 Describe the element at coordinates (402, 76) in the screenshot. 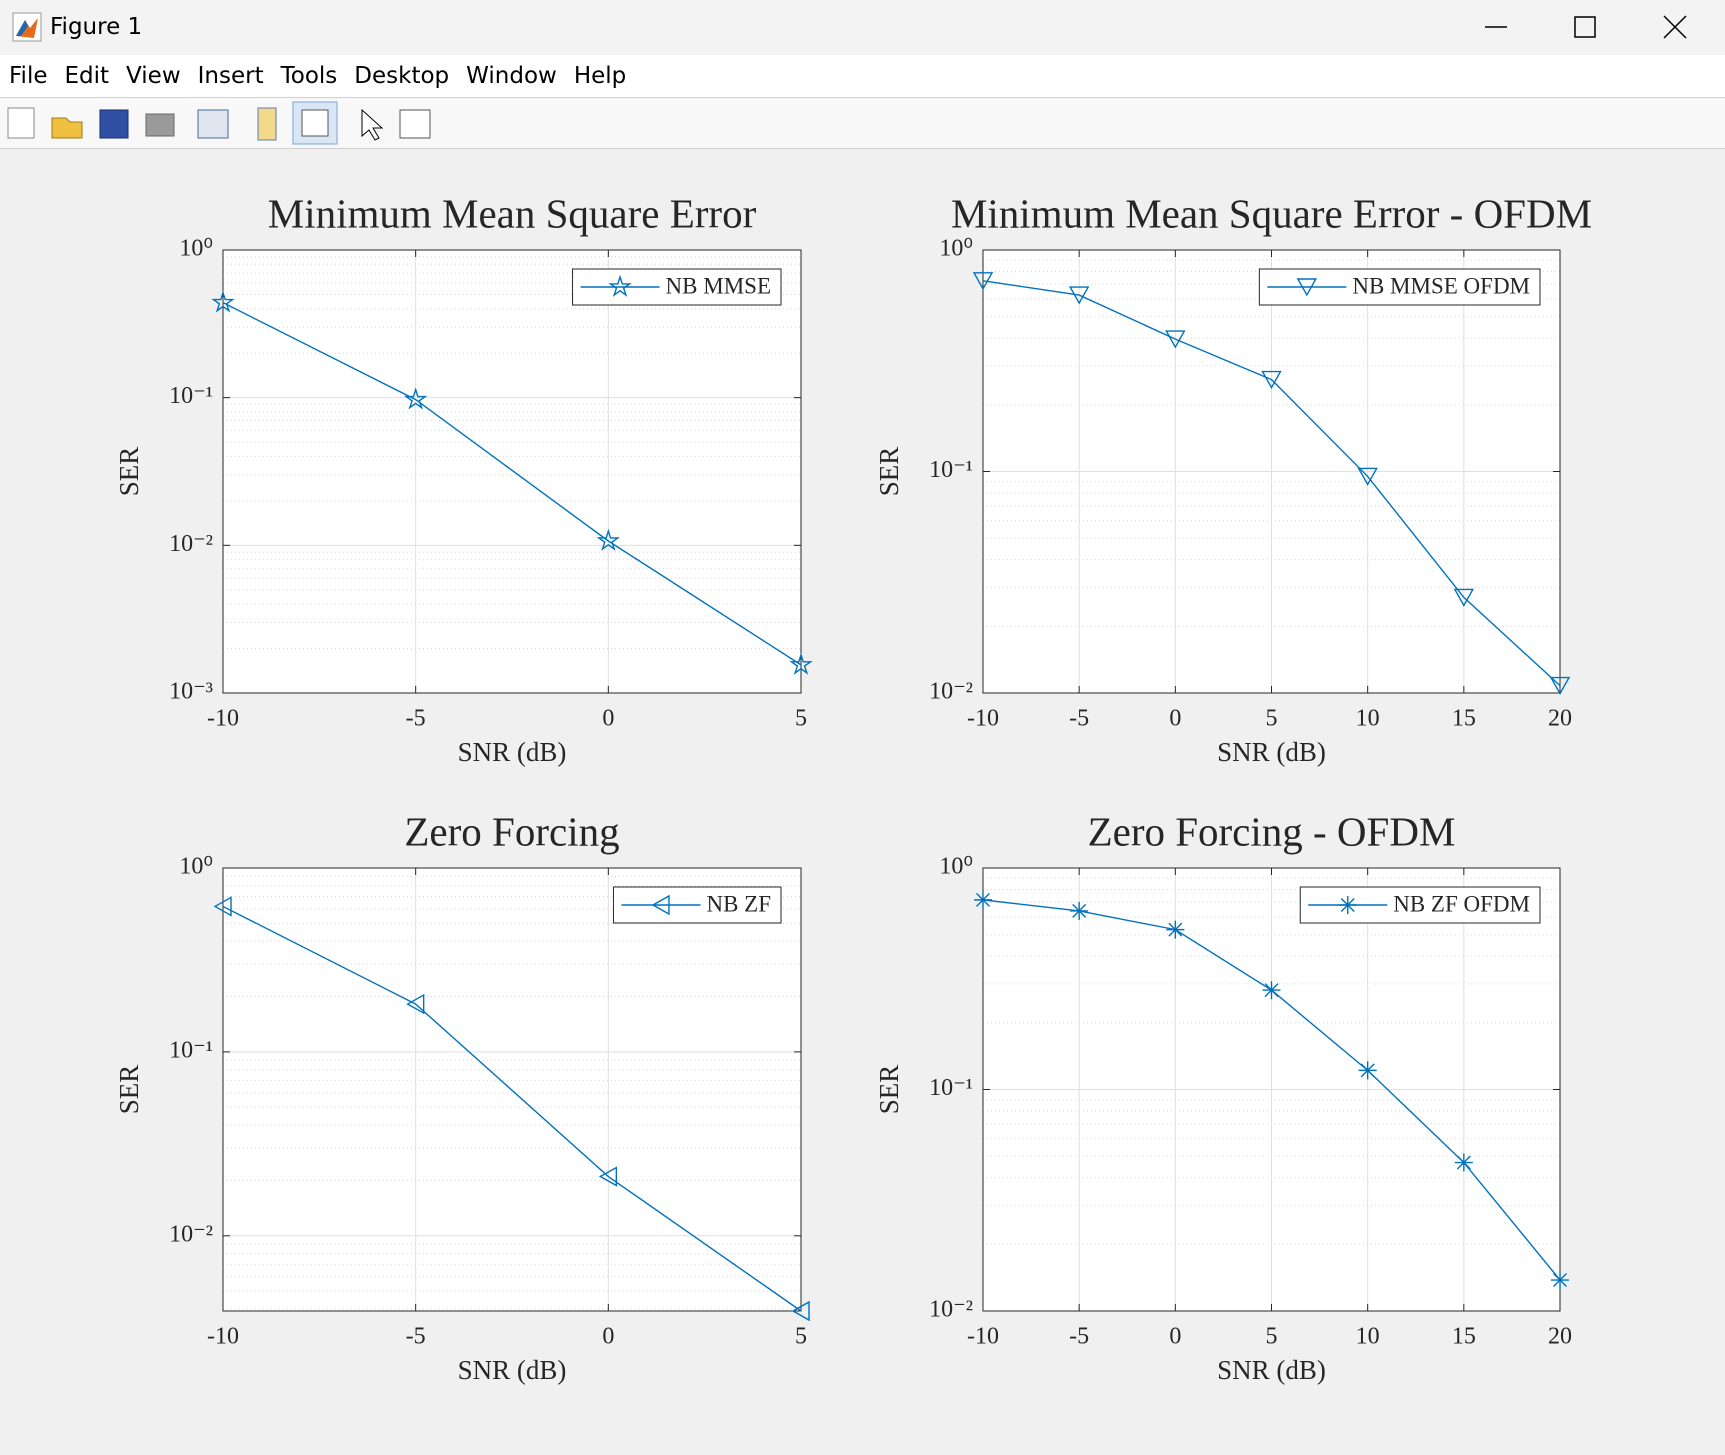

I see `menu-item: Desktop` at that location.